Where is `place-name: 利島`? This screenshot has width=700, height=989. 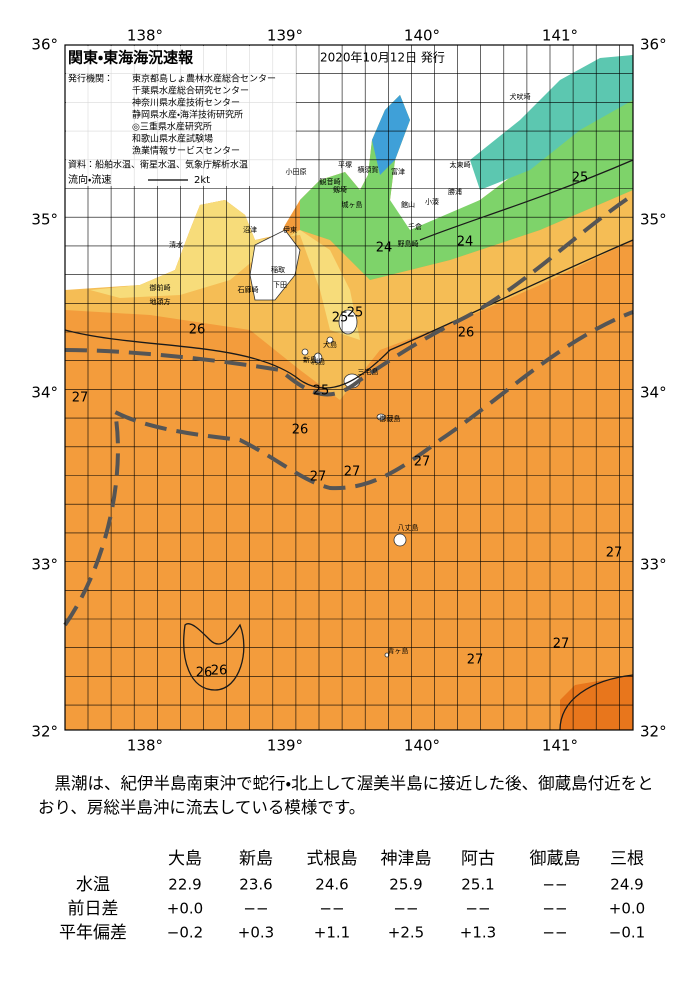
place-name: 利島 is located at coordinates (318, 361).